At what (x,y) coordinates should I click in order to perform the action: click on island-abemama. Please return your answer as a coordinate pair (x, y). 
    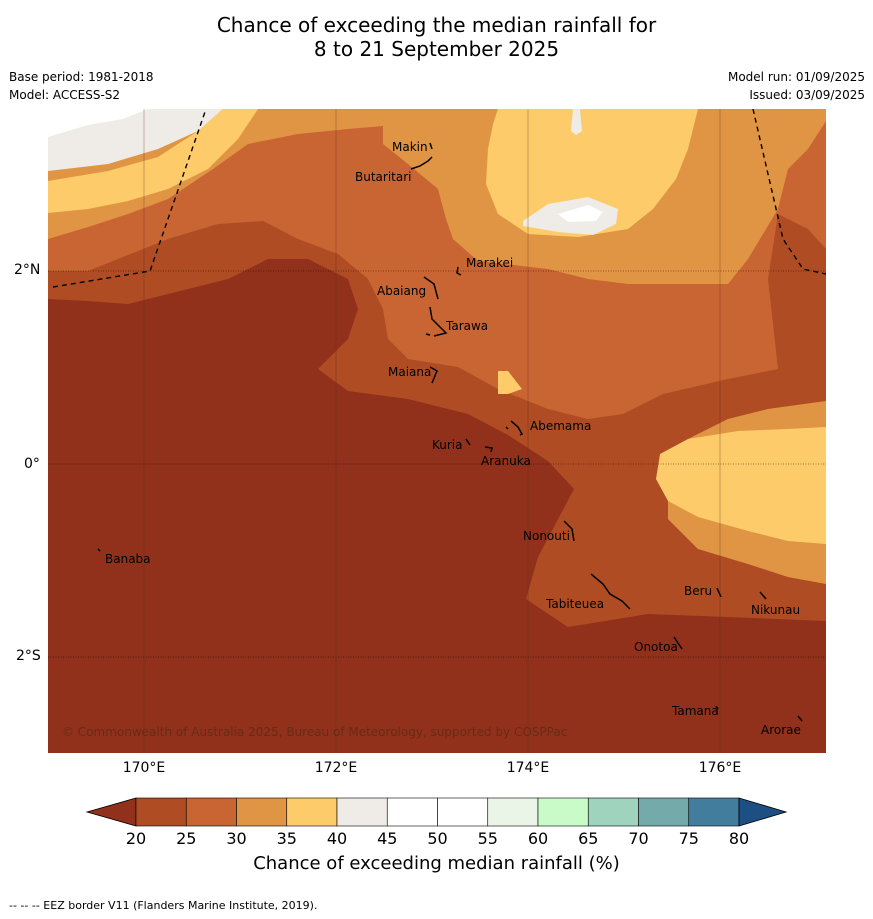
    Looking at the image, I should click on (517, 428).